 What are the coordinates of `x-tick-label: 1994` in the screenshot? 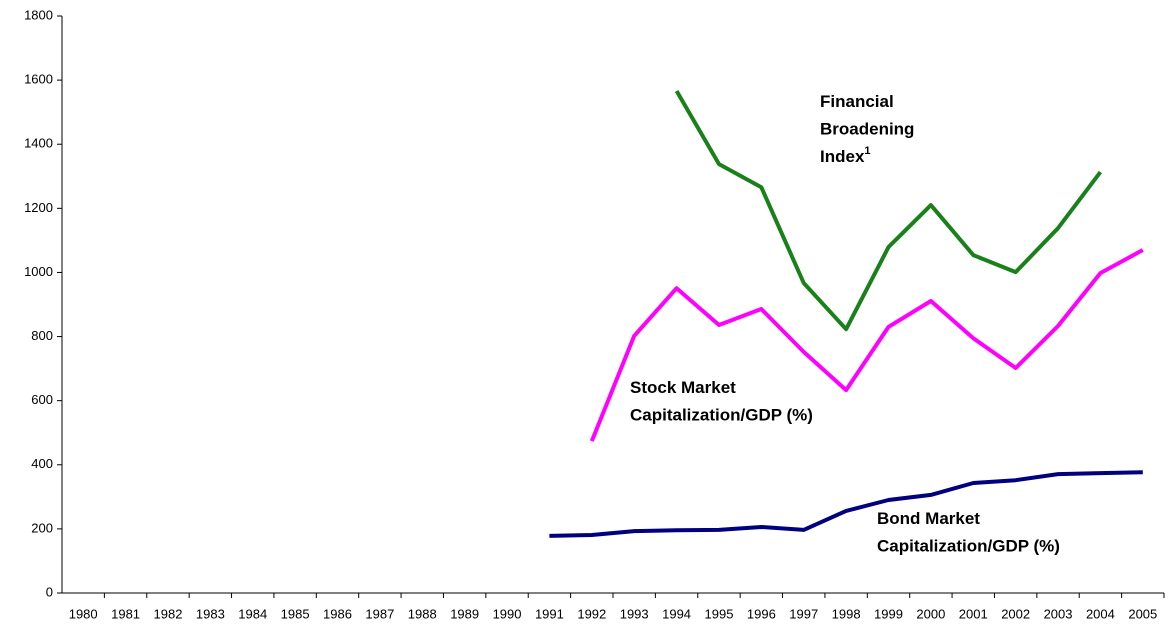 It's located at (676, 613).